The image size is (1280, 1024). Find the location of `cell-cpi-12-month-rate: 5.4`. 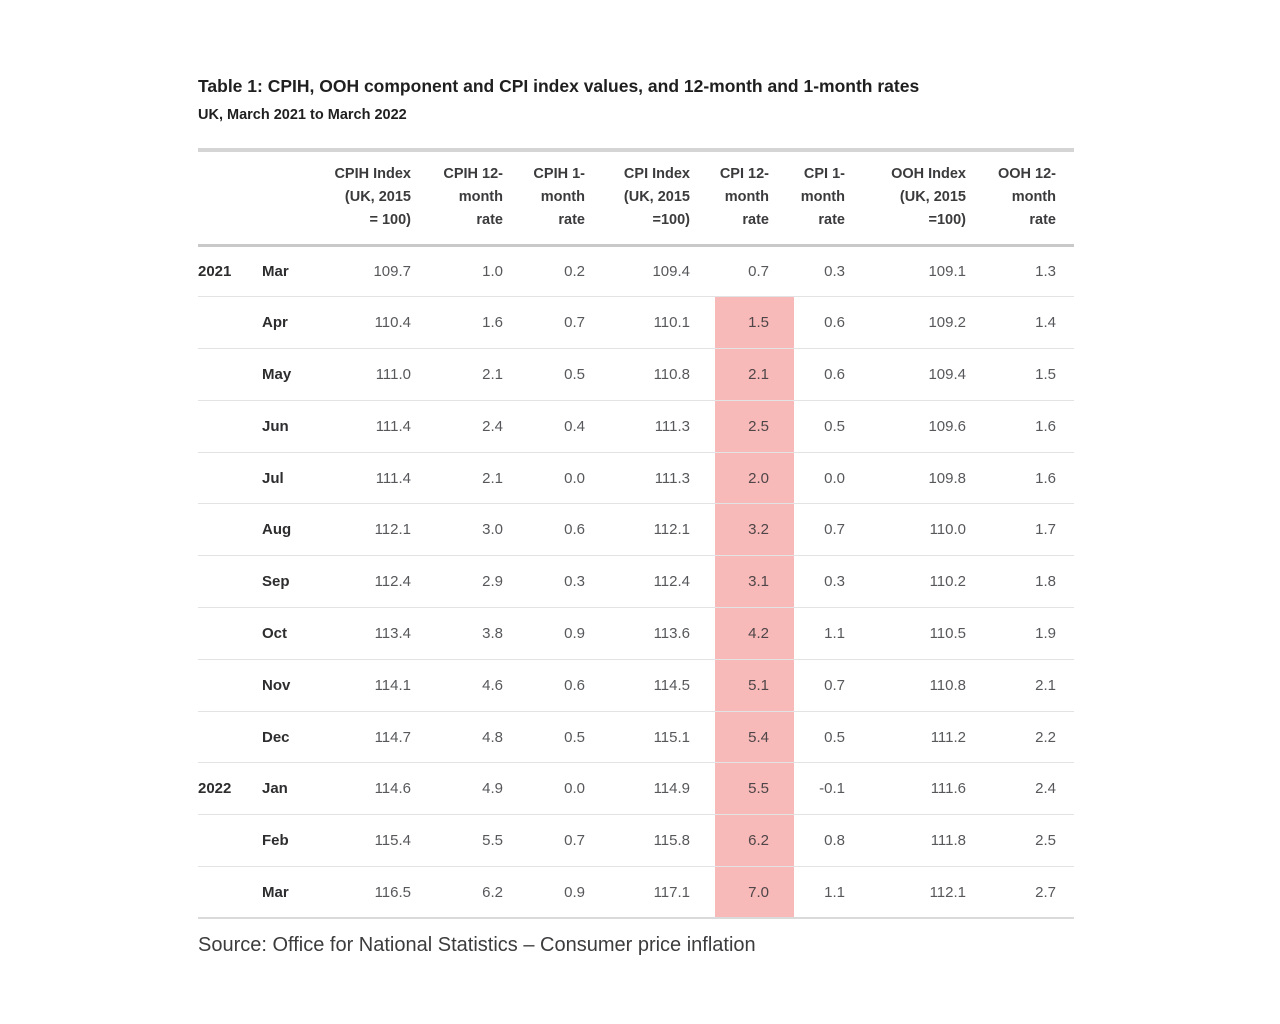

cell-cpi-12-month-rate: 5.4 is located at coordinates (754, 736).